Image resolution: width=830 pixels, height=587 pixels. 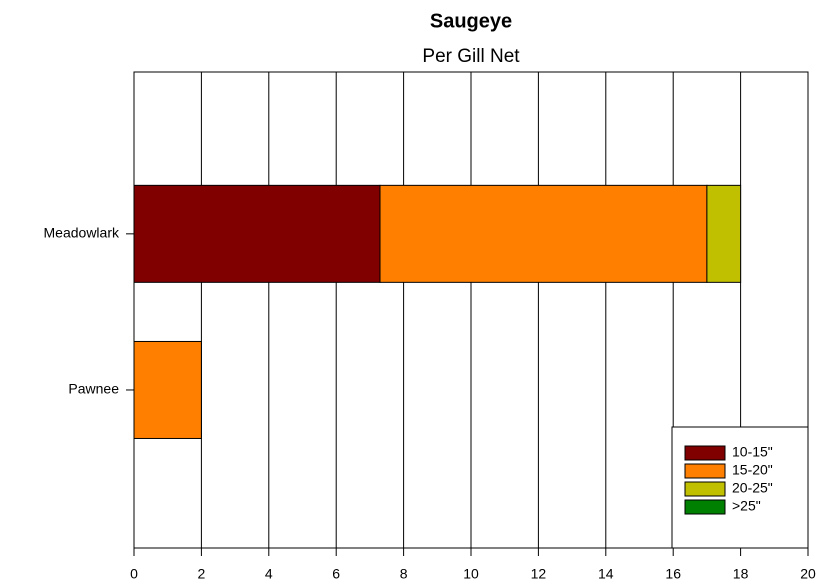 I want to click on x-tick-label: 20, so click(x=808, y=574).